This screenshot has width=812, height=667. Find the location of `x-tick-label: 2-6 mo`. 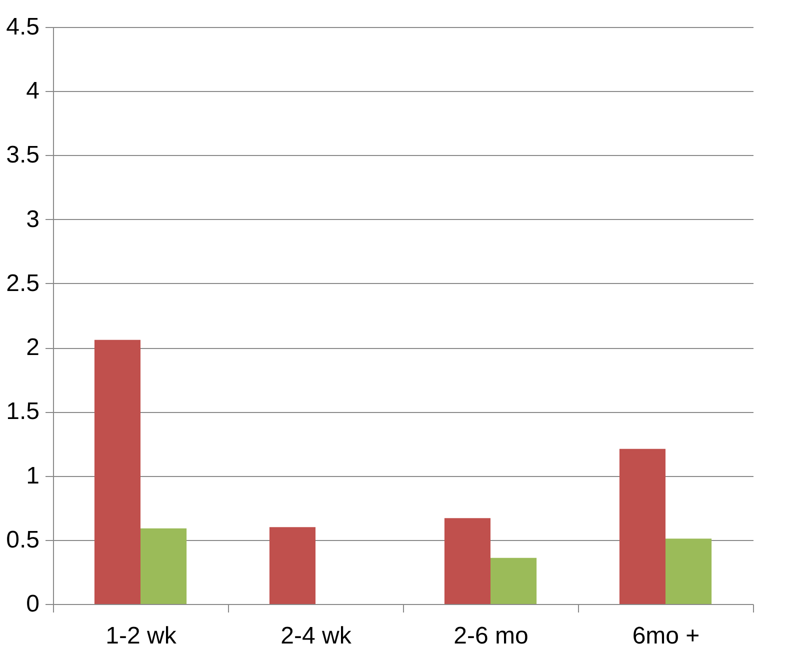

x-tick-label: 2-6 mo is located at coordinates (491, 636).